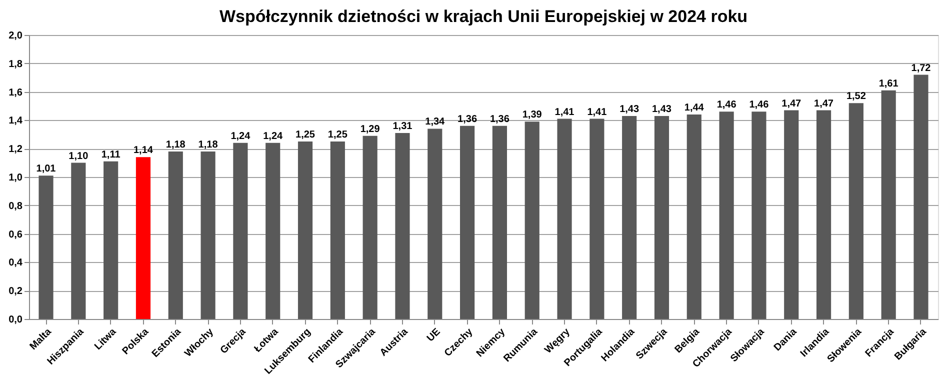 This screenshot has width=948, height=382. I want to click on y-tick-label: 1,4, so click(15, 121).